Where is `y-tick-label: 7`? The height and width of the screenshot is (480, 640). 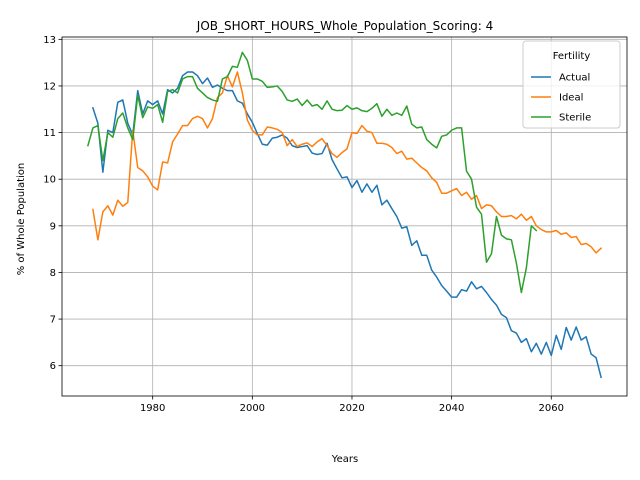
y-tick-label: 7 is located at coordinates (53, 320).